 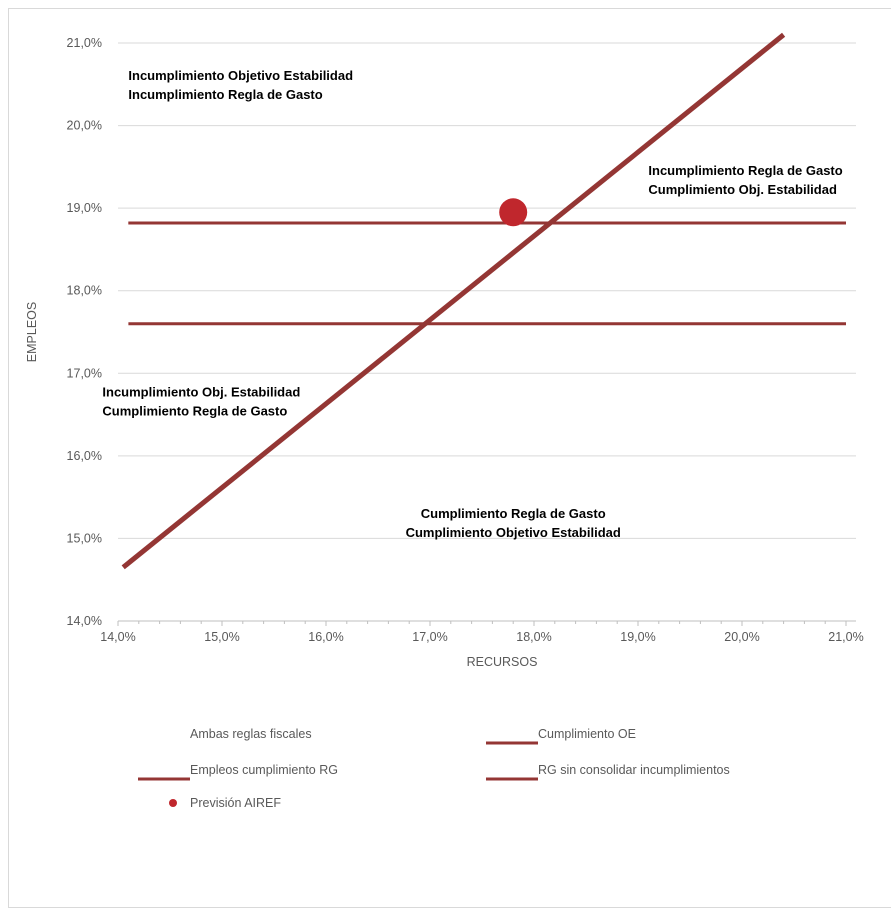 What do you see at coordinates (264, 770) in the screenshot?
I see `legend-label: Empleos cumplimiento RG` at bounding box center [264, 770].